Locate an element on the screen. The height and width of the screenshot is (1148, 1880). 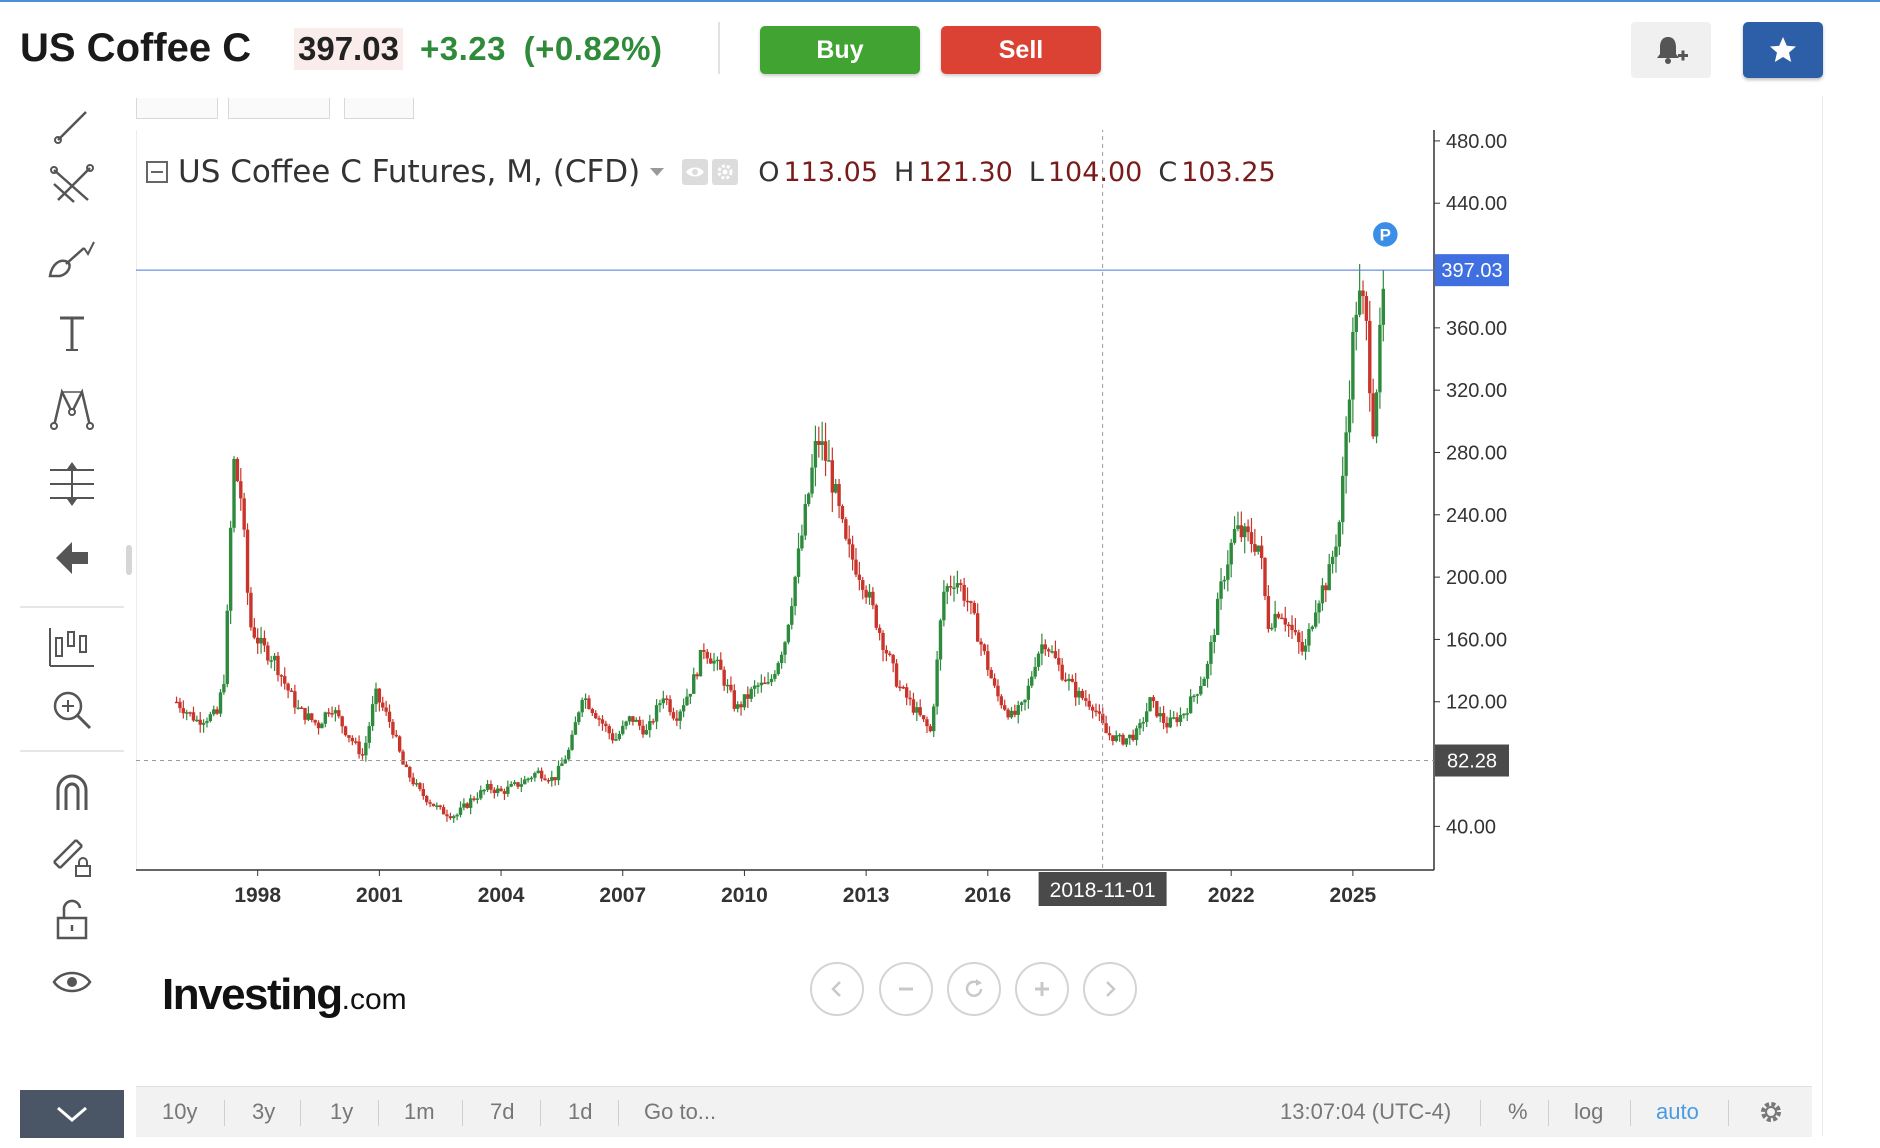
y-tick-label: 360.00 is located at coordinates (1476, 329).